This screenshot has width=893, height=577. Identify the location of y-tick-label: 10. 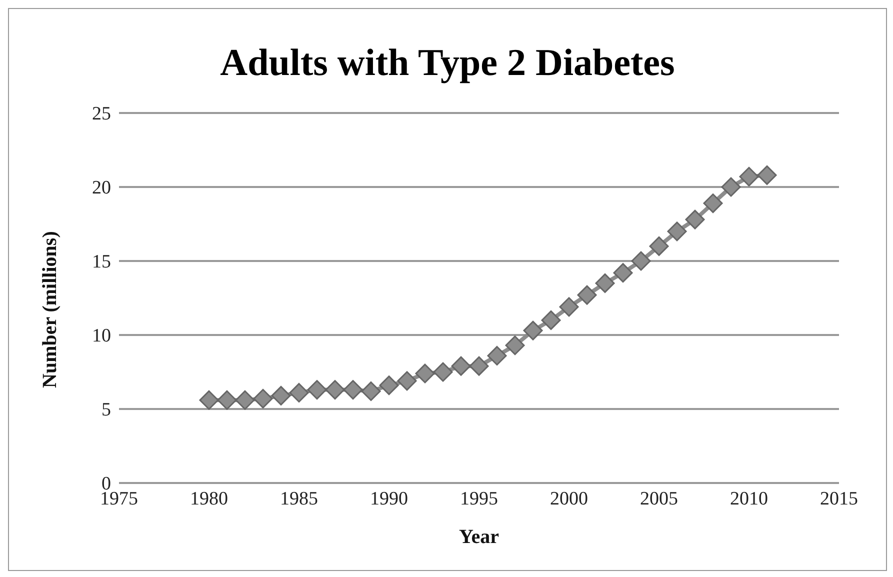
(101, 336).